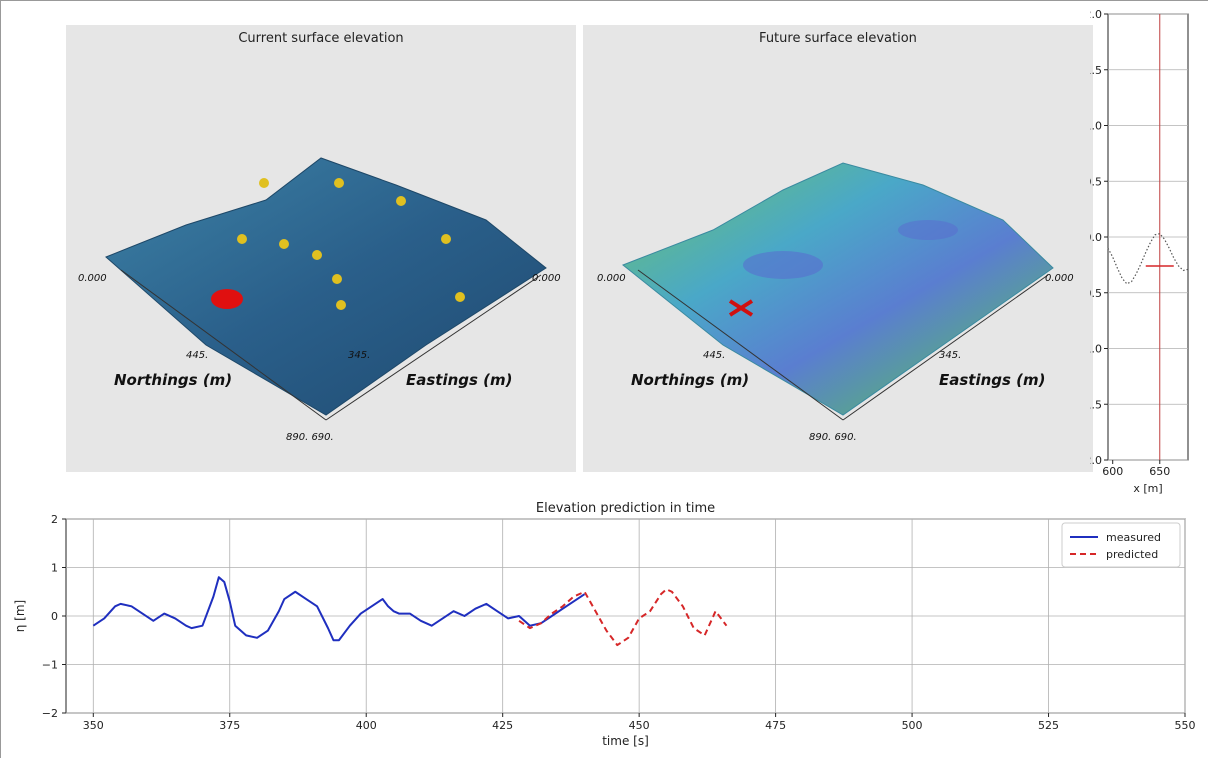 The height and width of the screenshot is (758, 1208). What do you see at coordinates (1096, 293) in the screenshot?
I see `y-tick-label: −0.5` at bounding box center [1096, 293].